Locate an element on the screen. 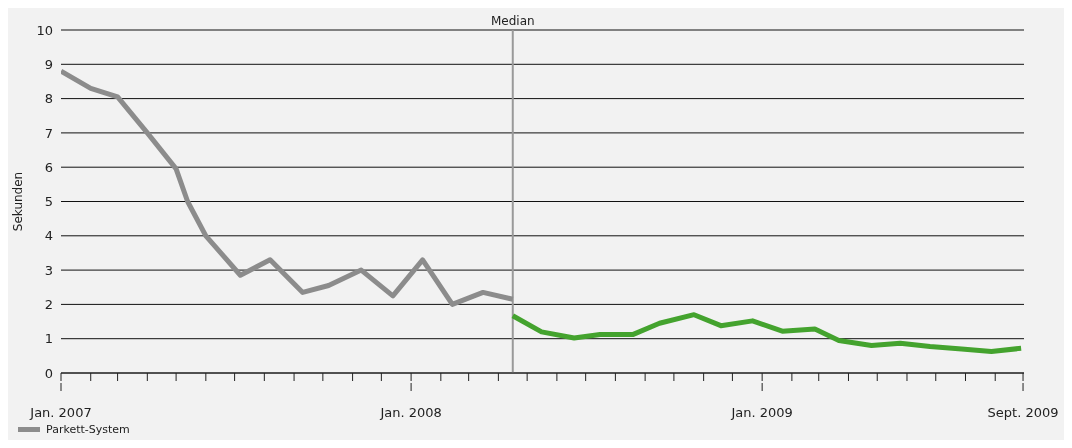 Image resolution: width=1072 pixels, height=448 pixels. y-tick-label: 2 is located at coordinates (48, 305).